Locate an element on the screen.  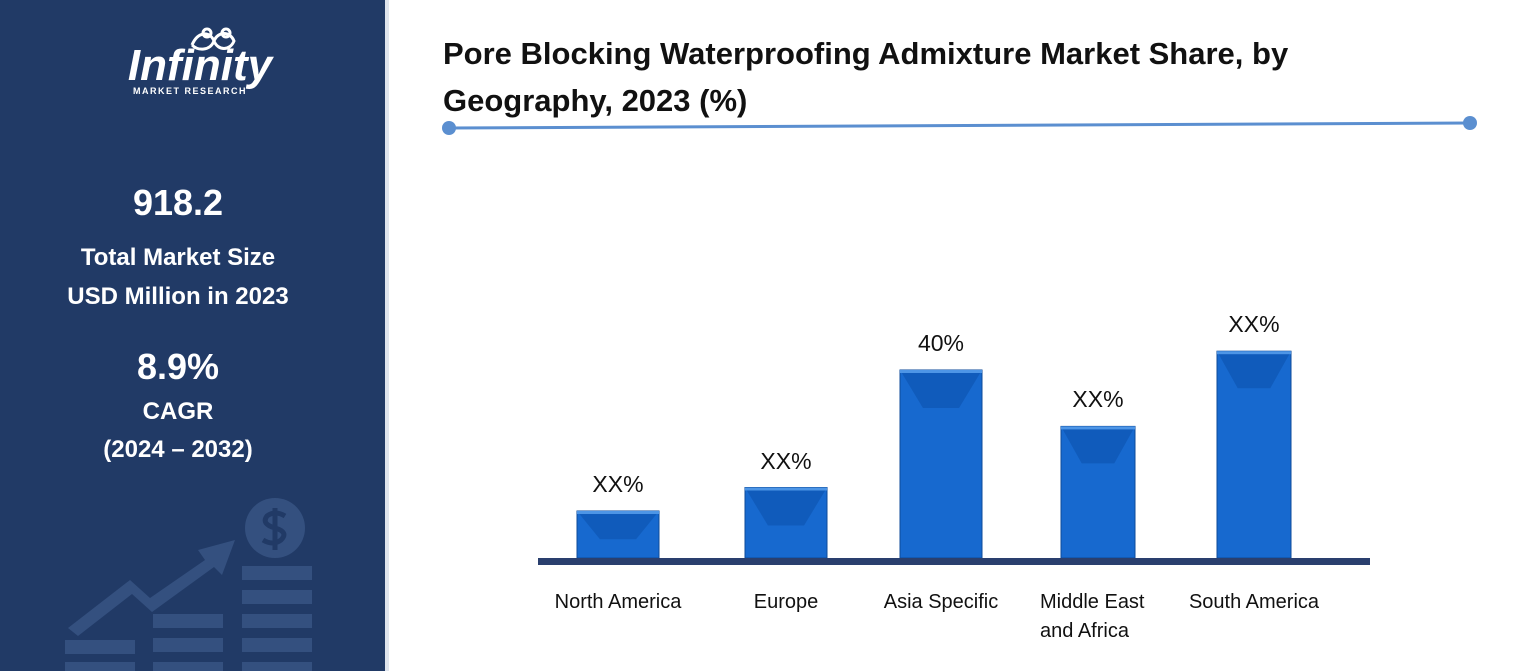
market-size-label: USD Million in 2023 is located at coordinates (178, 296).